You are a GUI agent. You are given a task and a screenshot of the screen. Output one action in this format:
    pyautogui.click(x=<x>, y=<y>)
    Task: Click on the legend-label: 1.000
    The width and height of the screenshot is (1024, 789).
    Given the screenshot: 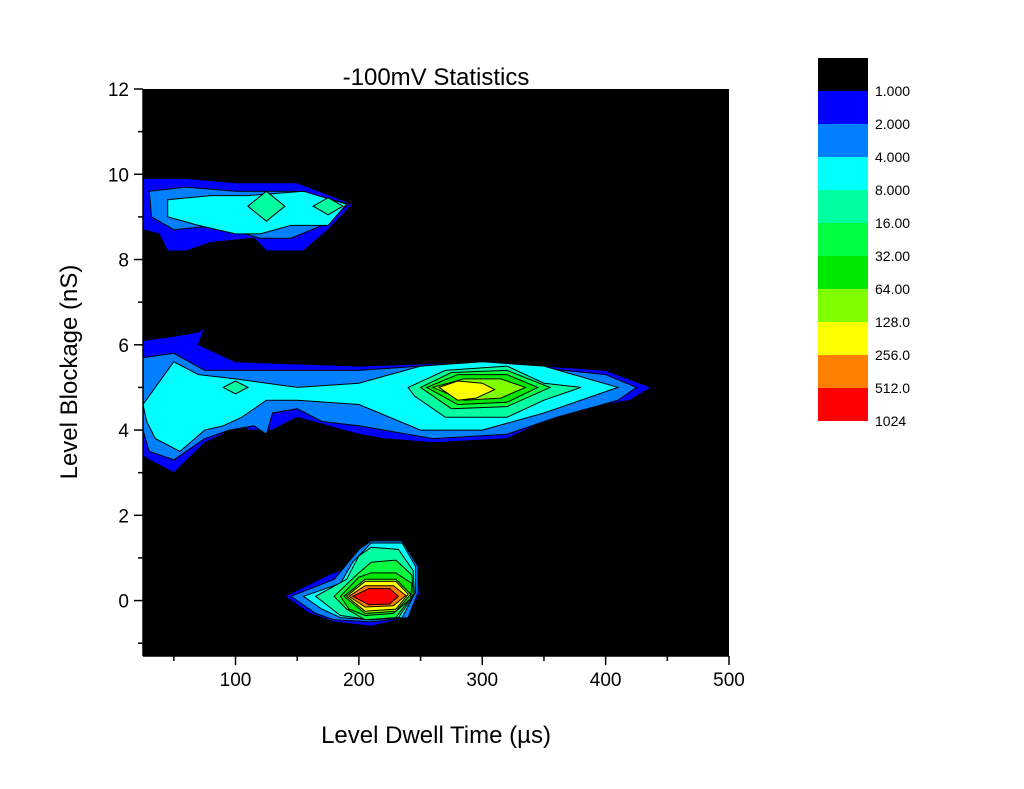 What is the action you would take?
    pyautogui.click(x=892, y=91)
    